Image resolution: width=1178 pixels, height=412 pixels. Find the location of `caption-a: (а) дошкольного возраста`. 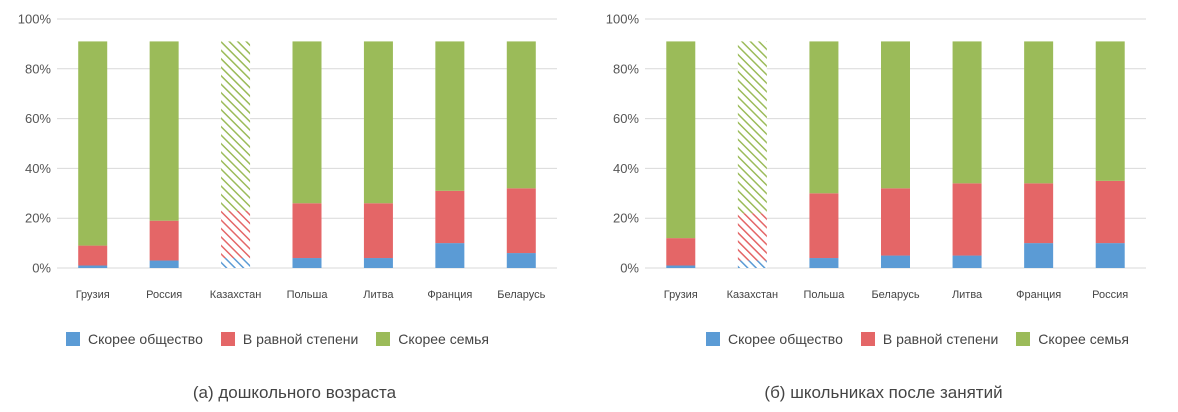

caption-a: (а) дошкольного возраста is located at coordinates (294, 392).